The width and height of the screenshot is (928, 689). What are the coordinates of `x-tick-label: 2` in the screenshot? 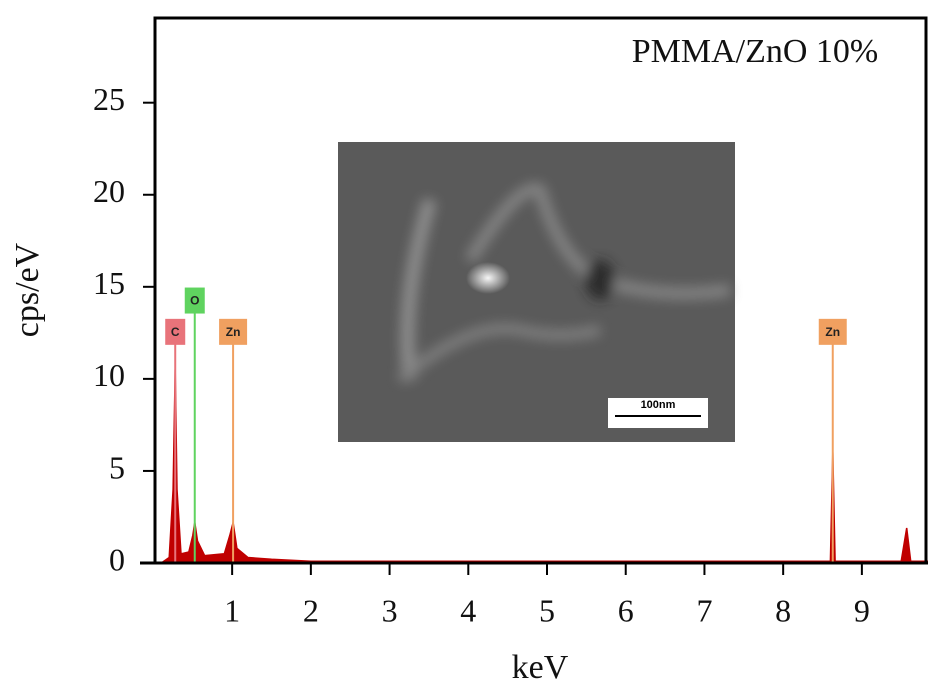 It's located at (311, 610).